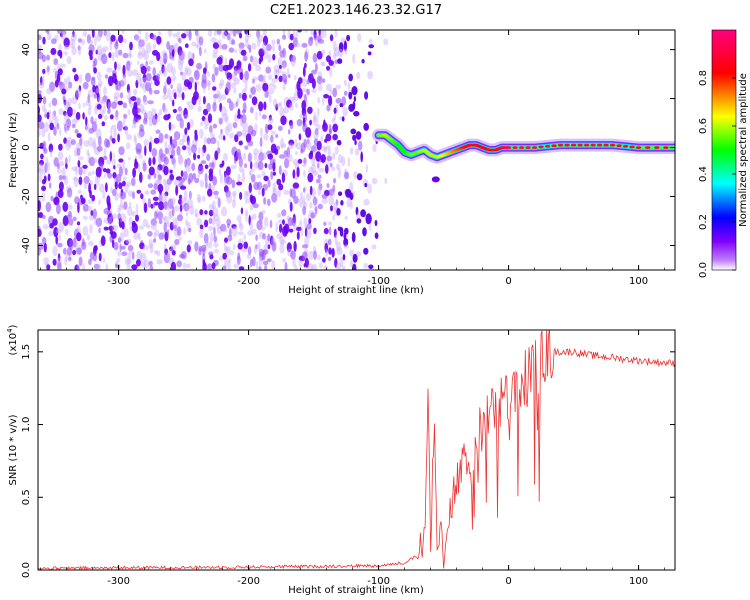 Image resolution: width=750 pixels, height=600 pixels. I want to click on snr-x-label: Height of straight line (km), so click(356, 590).